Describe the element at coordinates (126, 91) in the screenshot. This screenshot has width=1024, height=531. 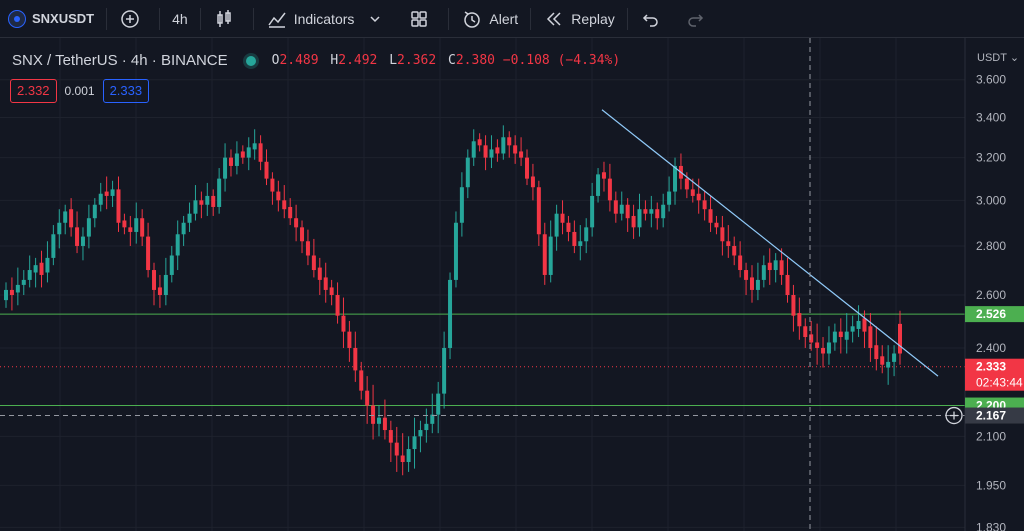
I see `buy-button: 2.333` at that location.